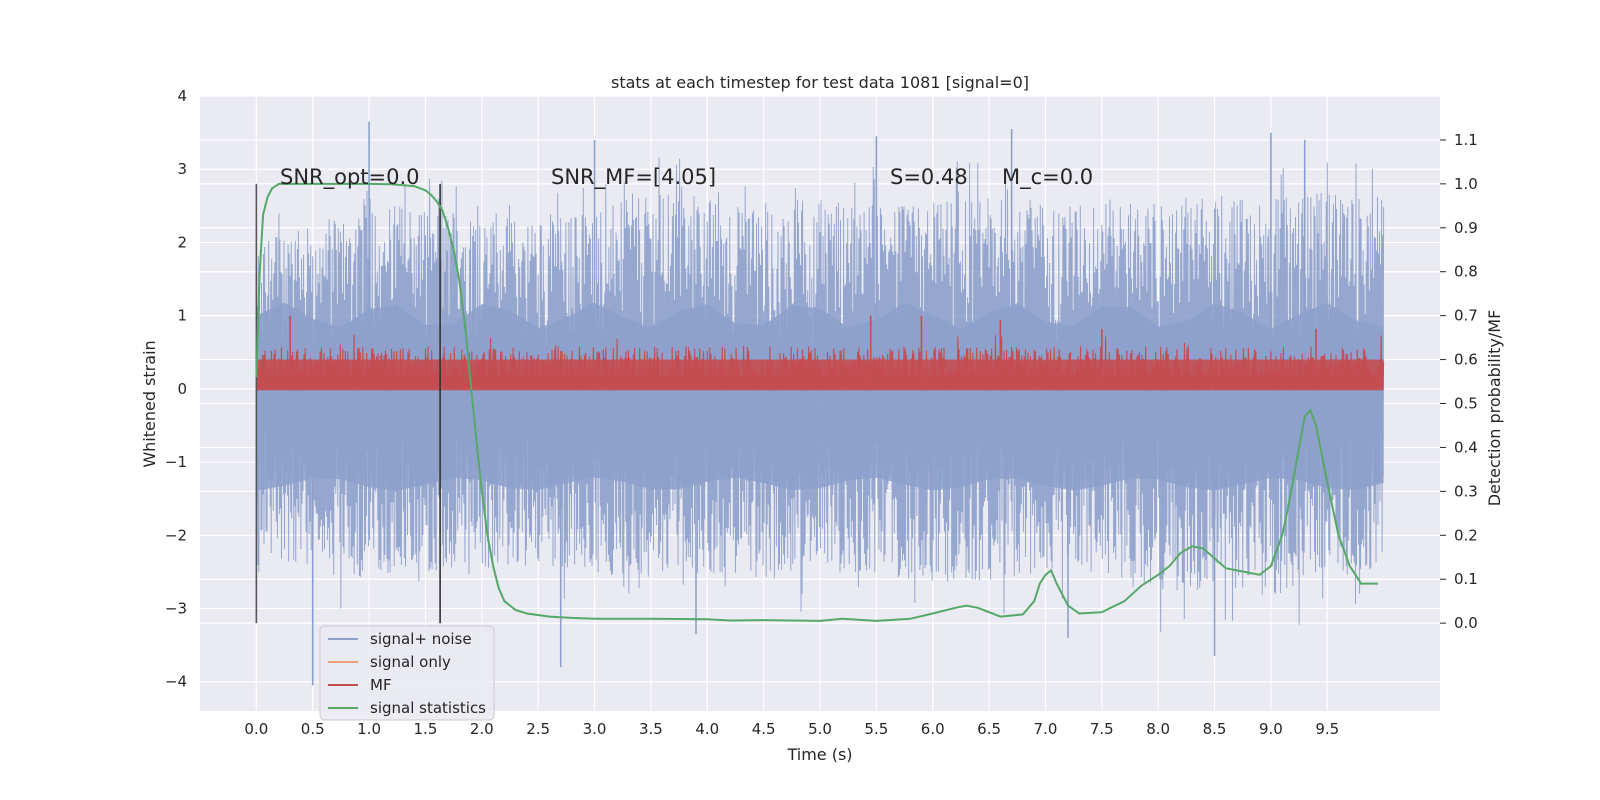 This screenshot has height=800, width=1600. What do you see at coordinates (182, 169) in the screenshot?
I see `y-tick-label-7: 3` at bounding box center [182, 169].